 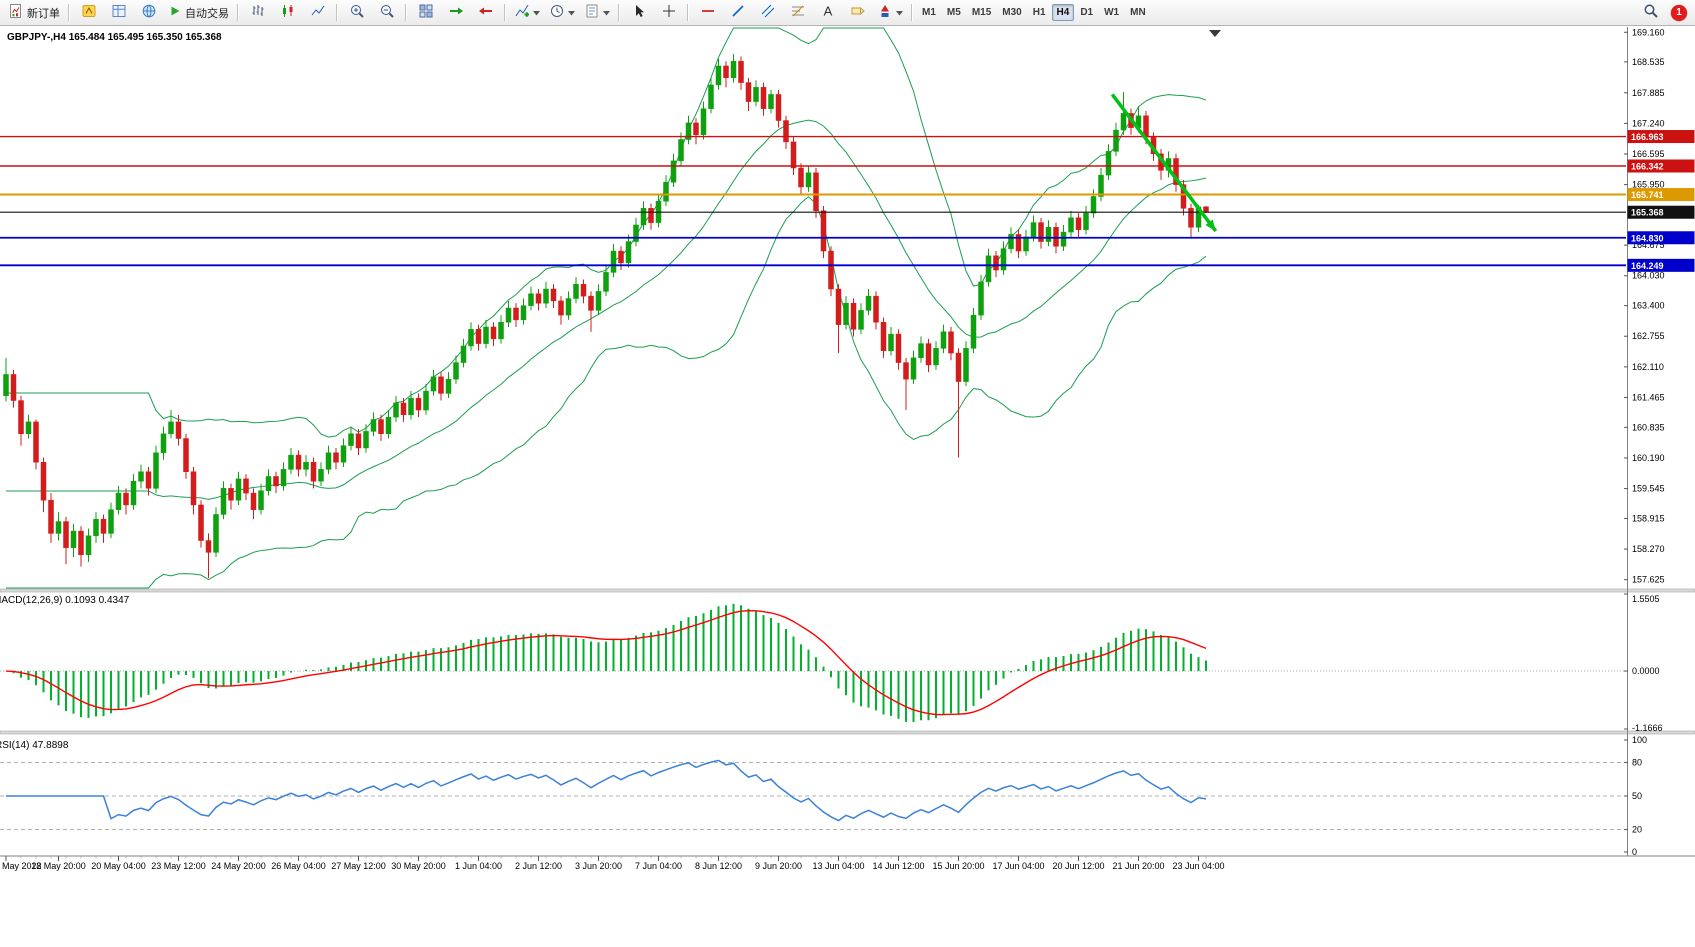 I want to click on charts-button, so click(x=118, y=12).